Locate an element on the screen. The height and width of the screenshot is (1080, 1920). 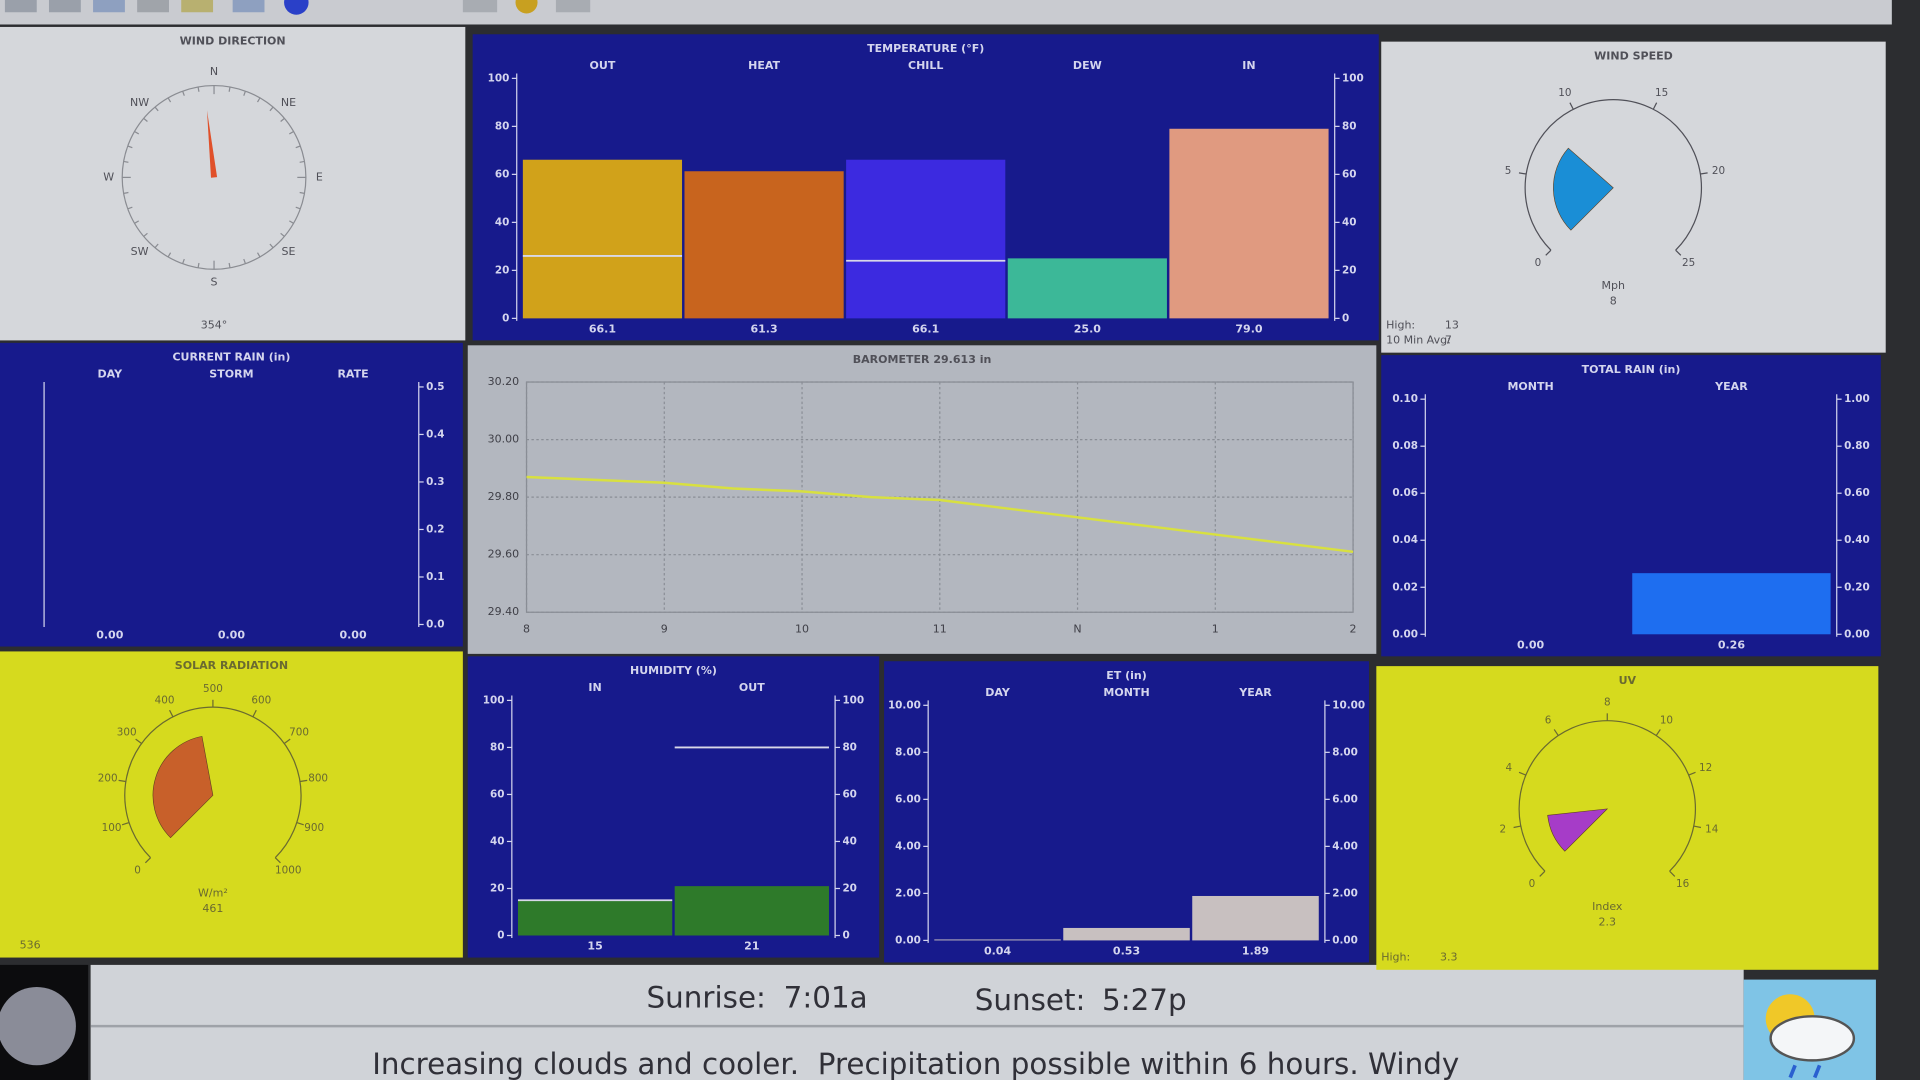
gauge-value: 461 is located at coordinates (212, 908).